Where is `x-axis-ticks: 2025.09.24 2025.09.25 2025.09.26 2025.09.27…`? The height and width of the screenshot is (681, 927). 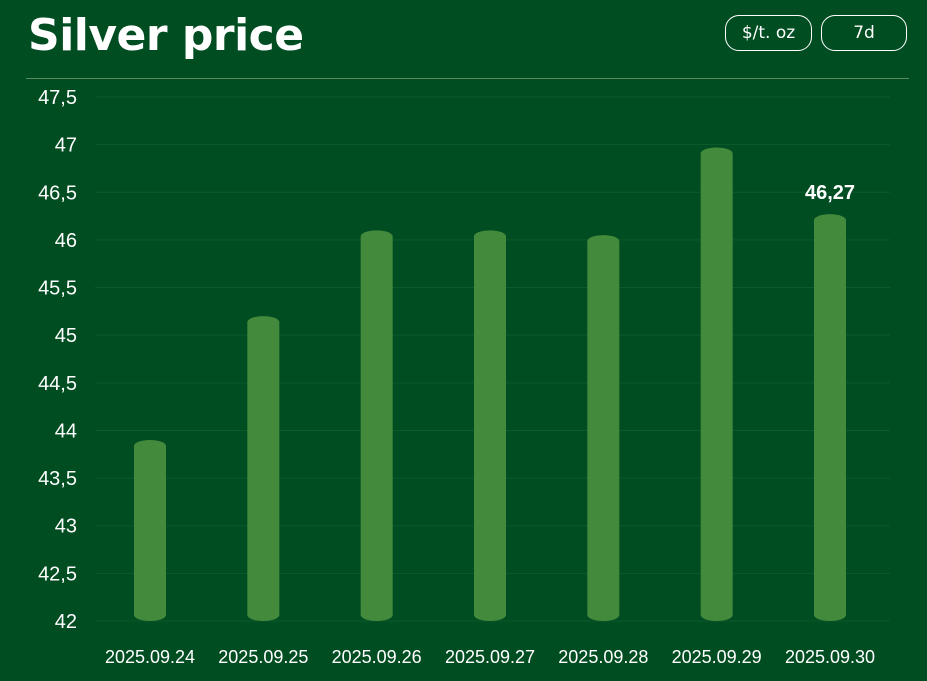 x-axis-ticks: 2025.09.24 2025.09.25 2025.09.26 2025.09.27… is located at coordinates (490, 657).